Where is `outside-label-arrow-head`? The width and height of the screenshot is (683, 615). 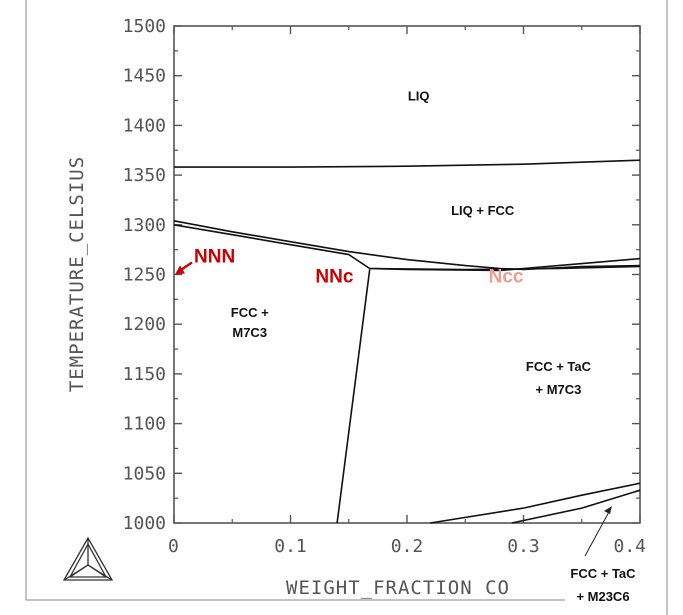 outside-label-arrow-head is located at coordinates (608, 510).